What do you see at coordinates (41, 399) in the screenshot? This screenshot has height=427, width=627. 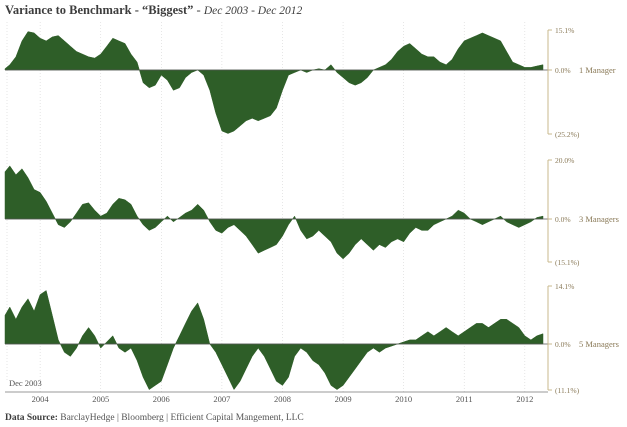 I see `x-tick-2004: 2004` at bounding box center [41, 399].